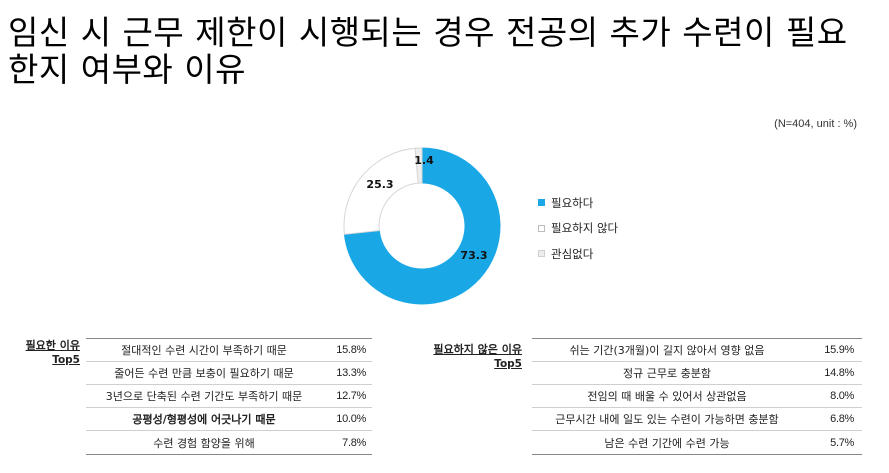  I want to click on reason-text: 3년으로 단축된 수련 기간도 부족하기 때문, so click(204, 396).